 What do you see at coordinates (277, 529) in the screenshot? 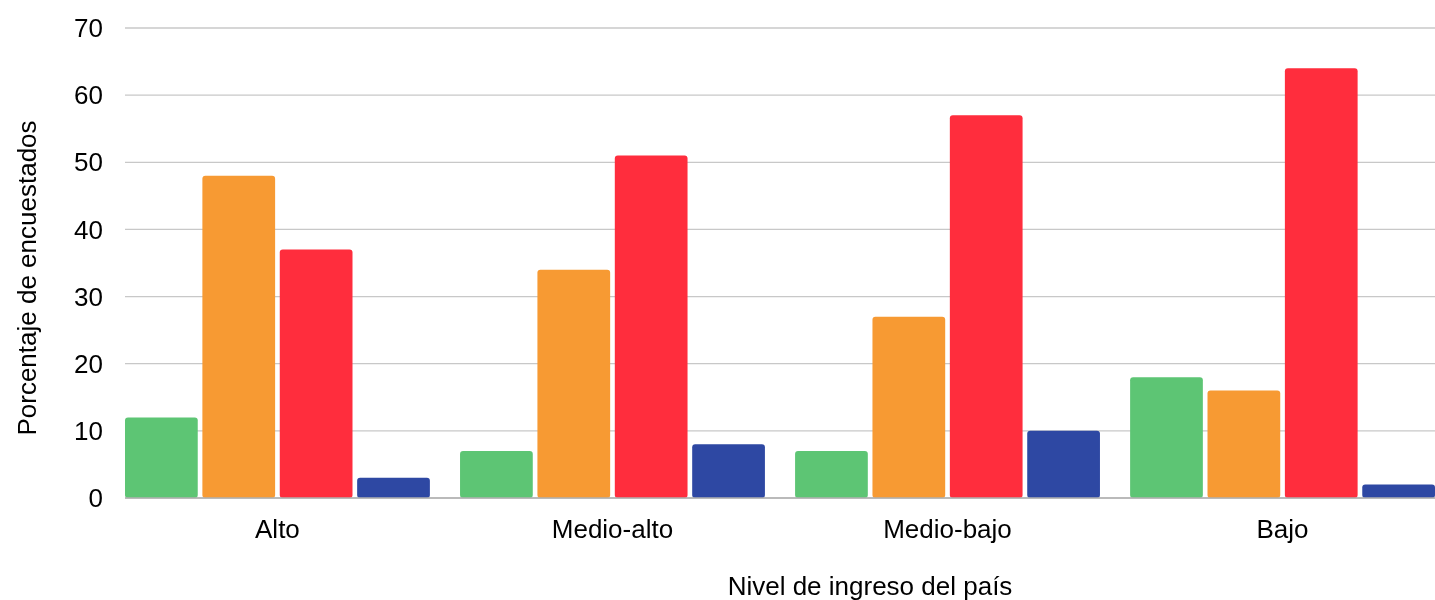
I see `x-tick-label: Alto` at bounding box center [277, 529].